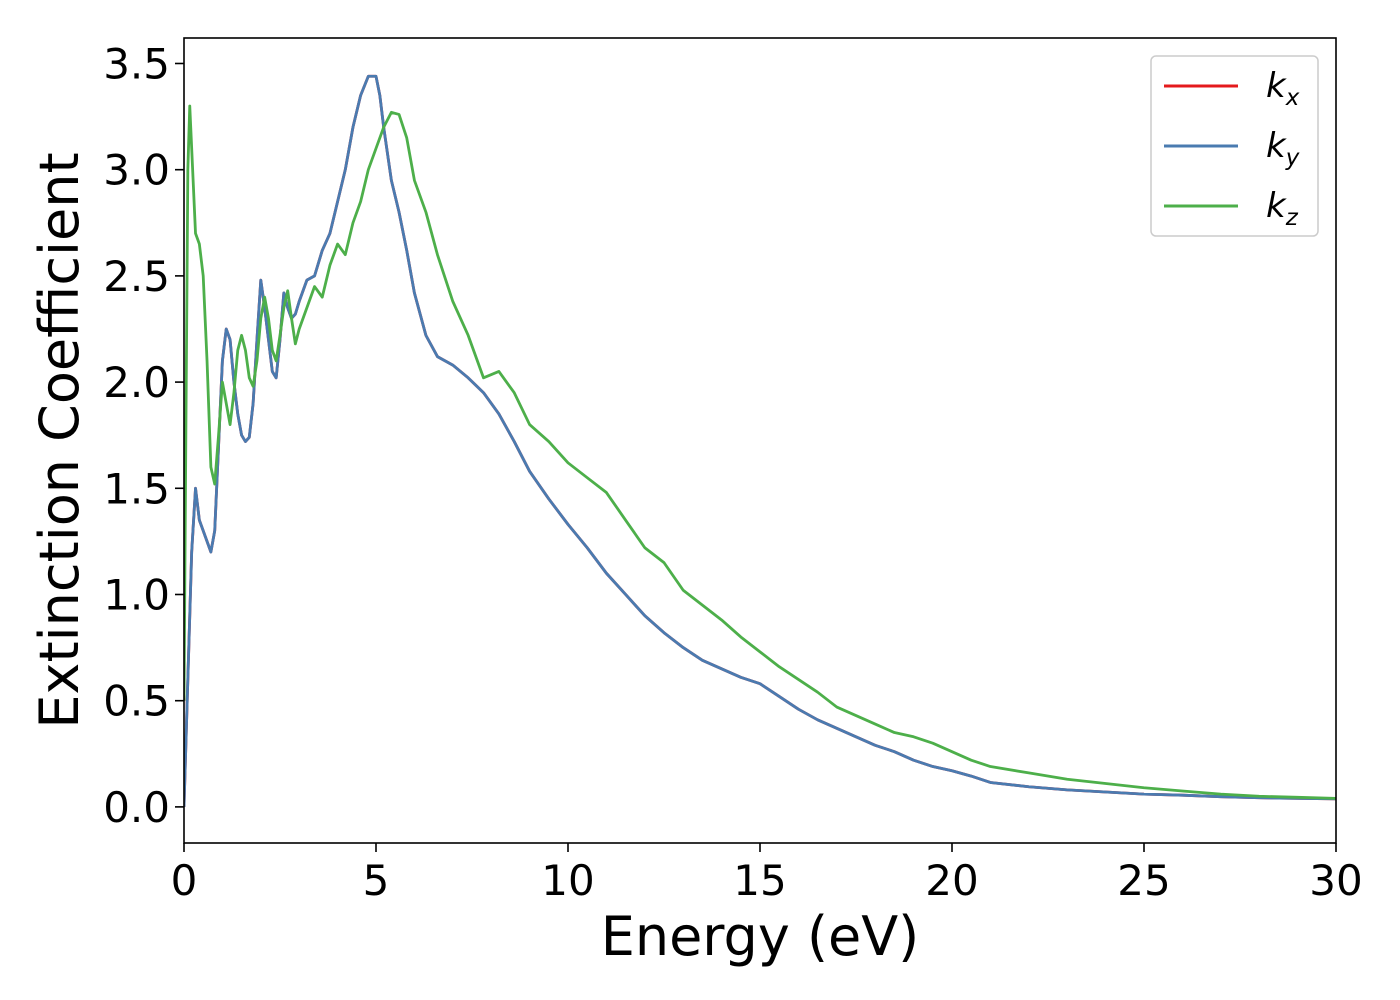 The image size is (1400, 1000). What do you see at coordinates (143, 435) in the screenshot?
I see `y-axis-ticks: 0.0 0.5 1.0 1.5 2.0 2.5 3.0 3.5` at bounding box center [143, 435].